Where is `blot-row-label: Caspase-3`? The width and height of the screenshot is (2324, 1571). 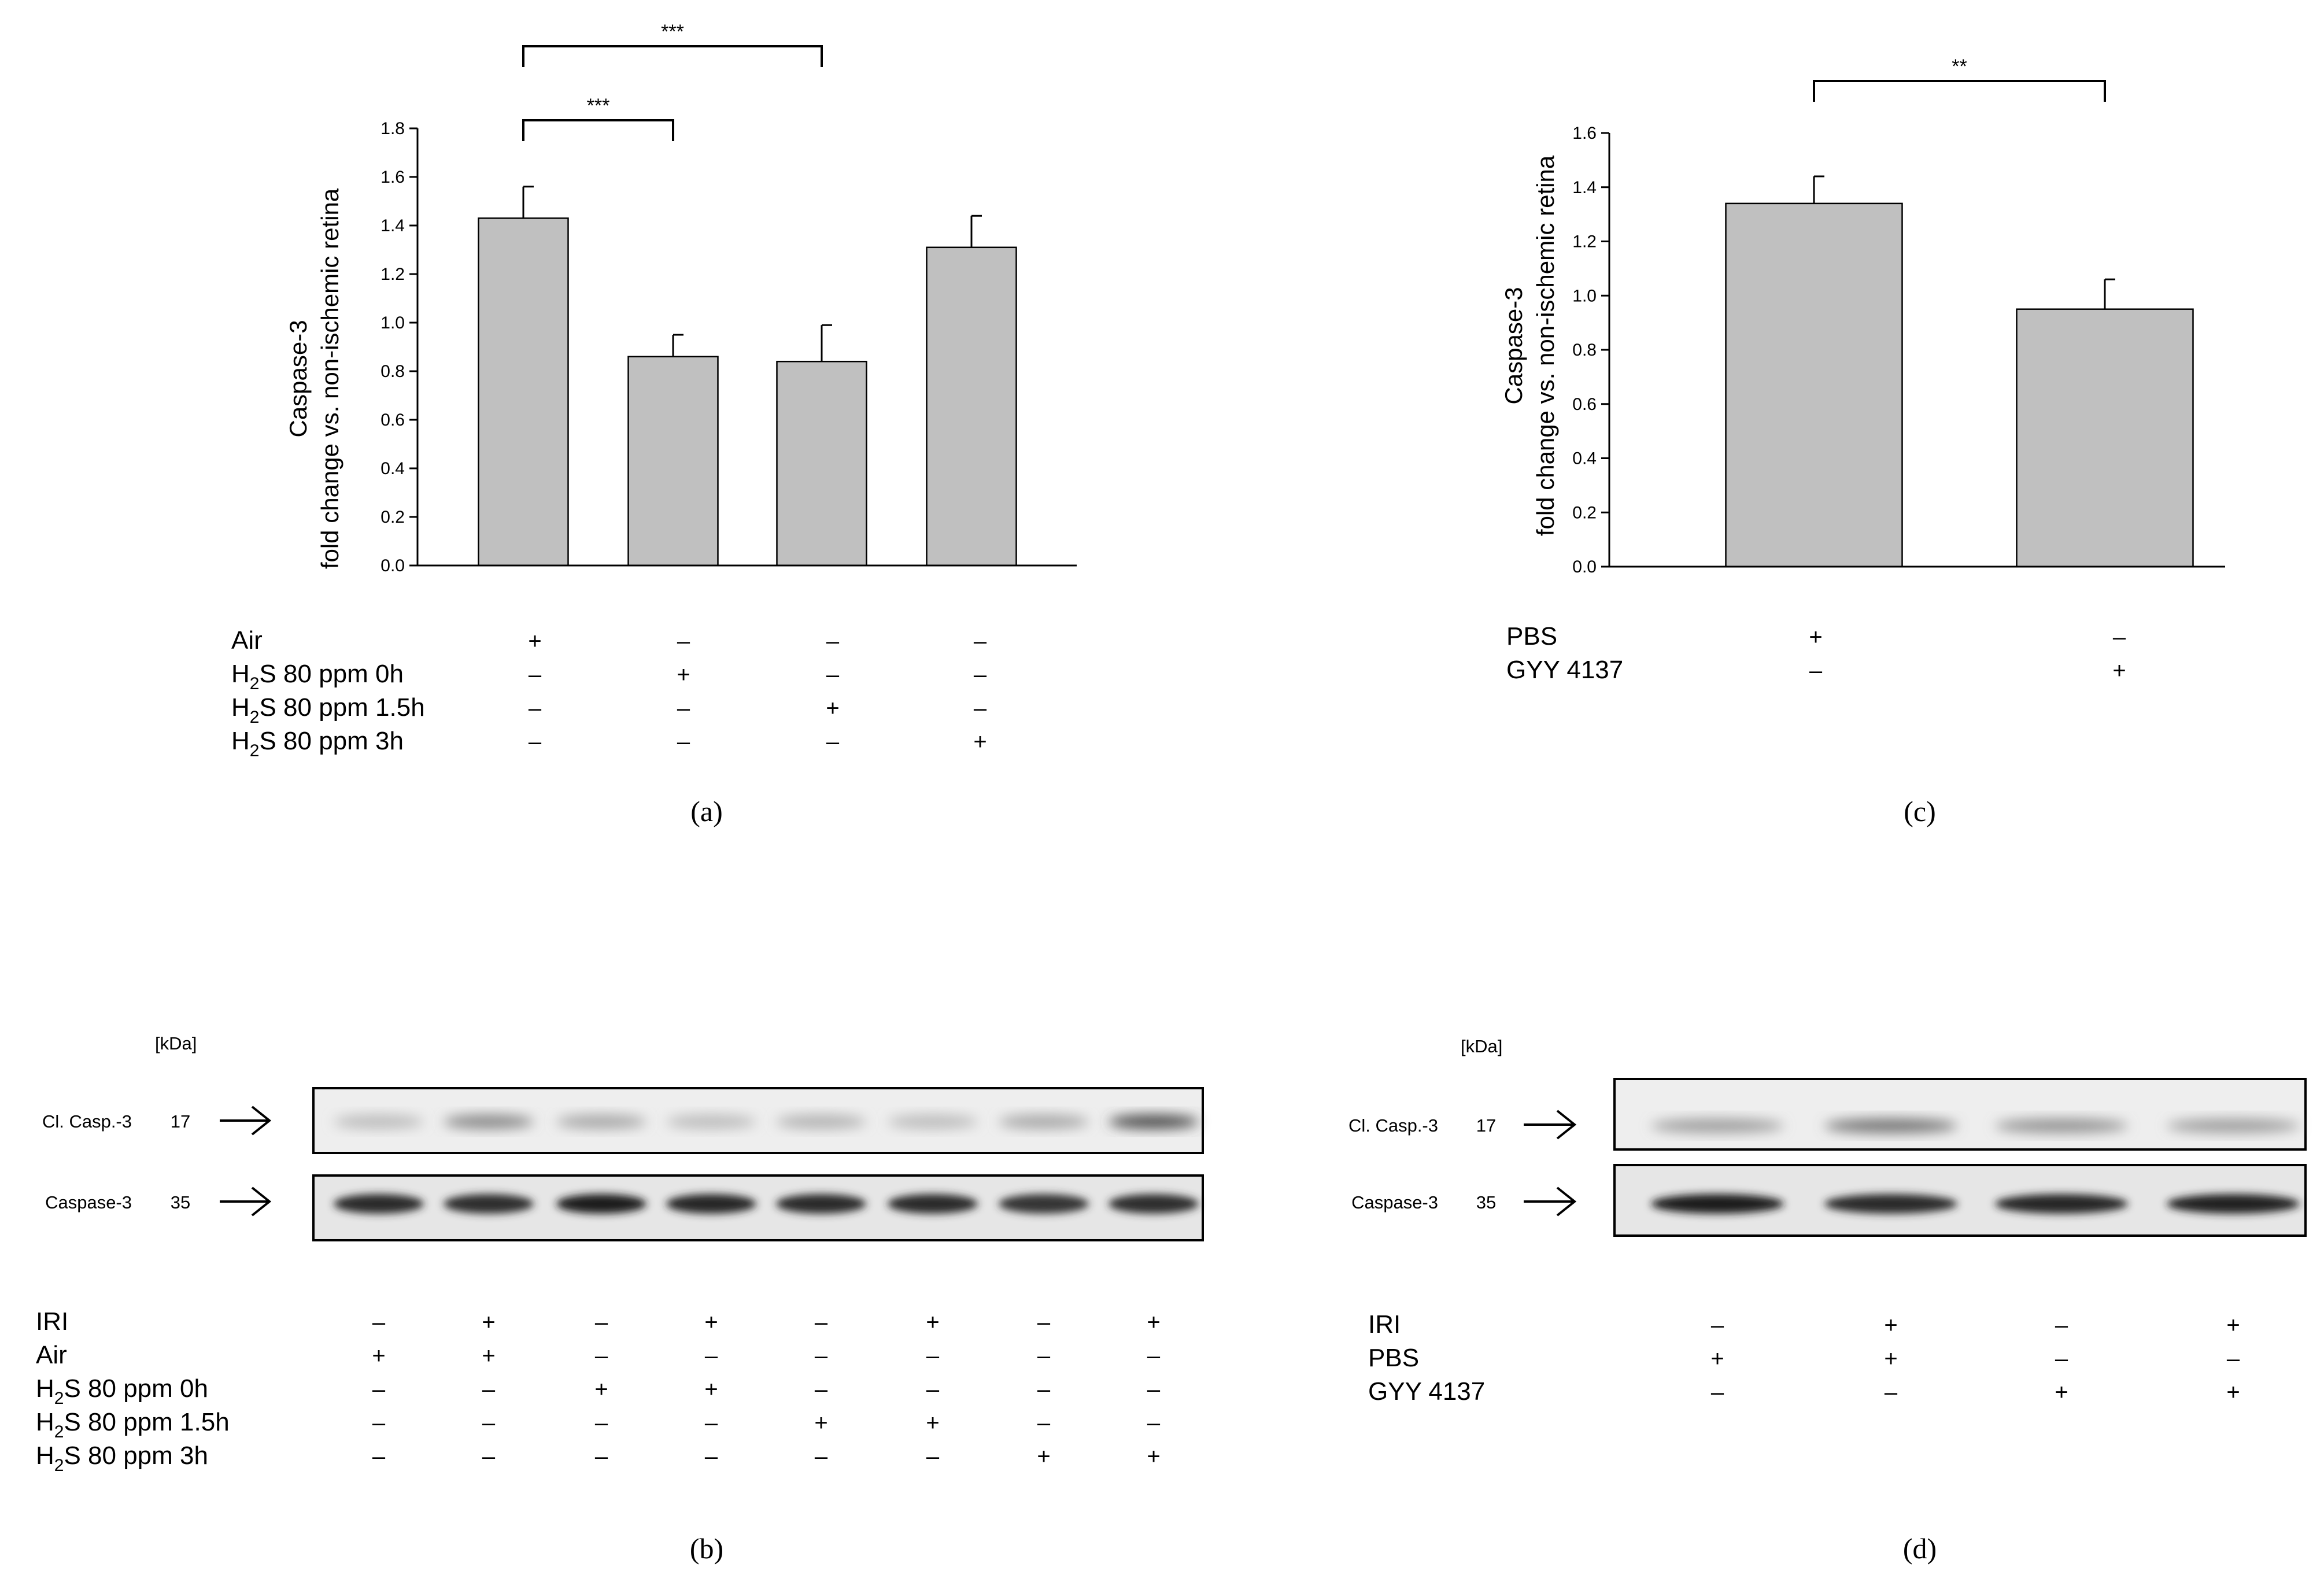
blot-row-label: Caspase-3 is located at coordinates (1394, 1202).